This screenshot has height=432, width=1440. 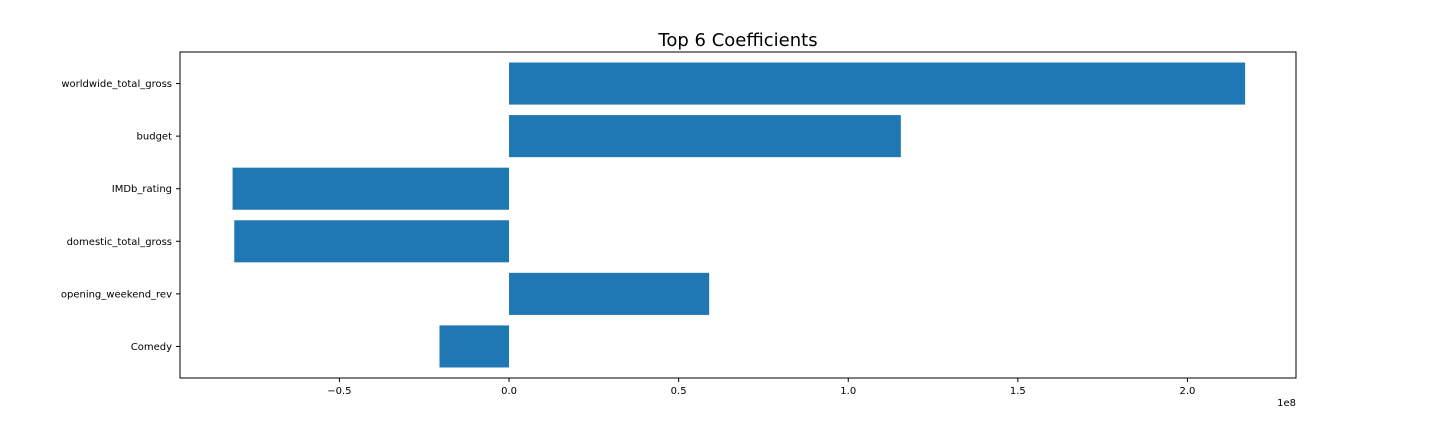 What do you see at coordinates (705, 136) in the screenshot?
I see `bar-budget` at bounding box center [705, 136].